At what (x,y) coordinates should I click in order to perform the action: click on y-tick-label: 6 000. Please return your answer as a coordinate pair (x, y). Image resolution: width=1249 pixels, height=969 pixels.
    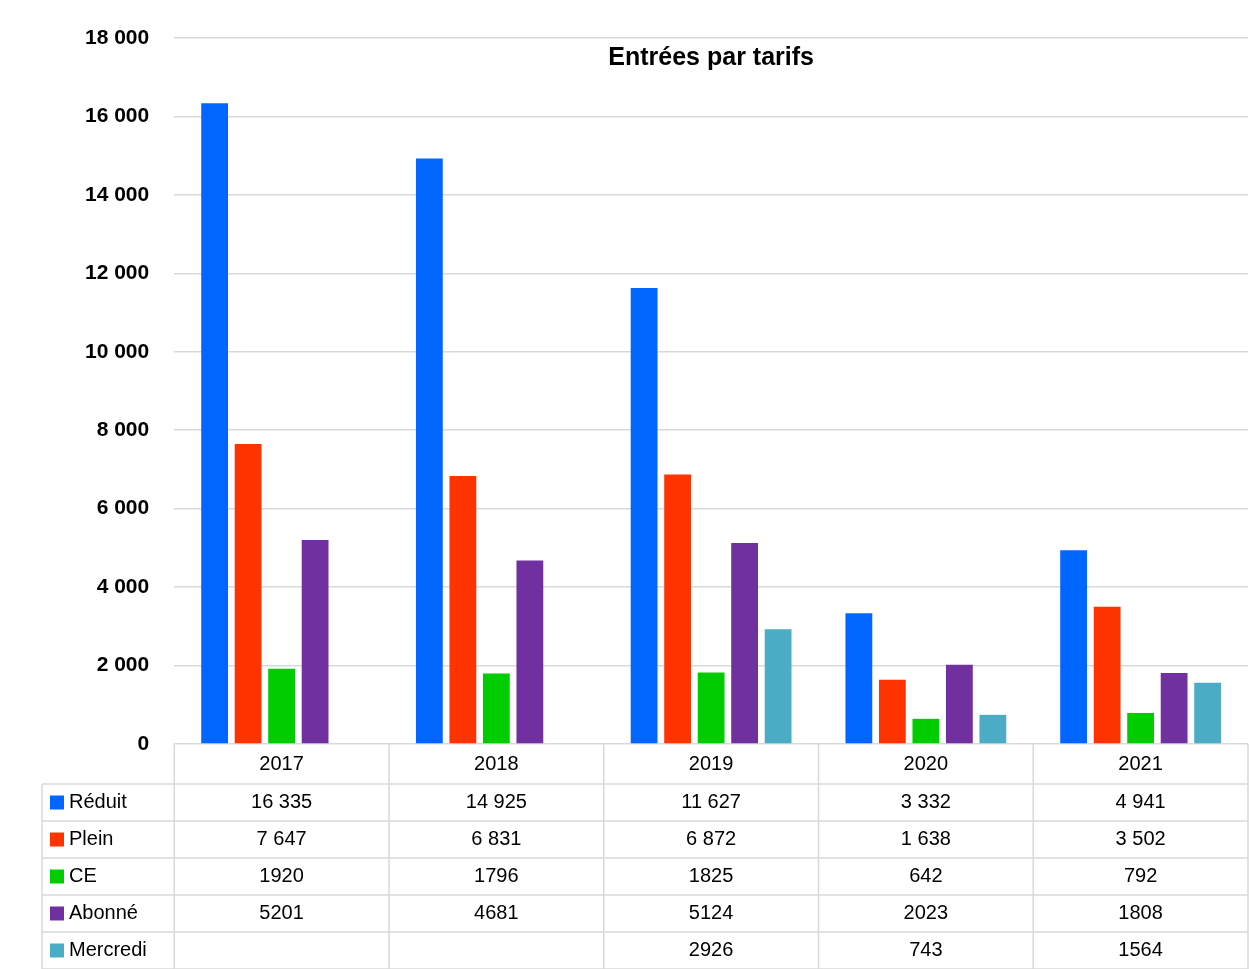
    Looking at the image, I should click on (123, 507).